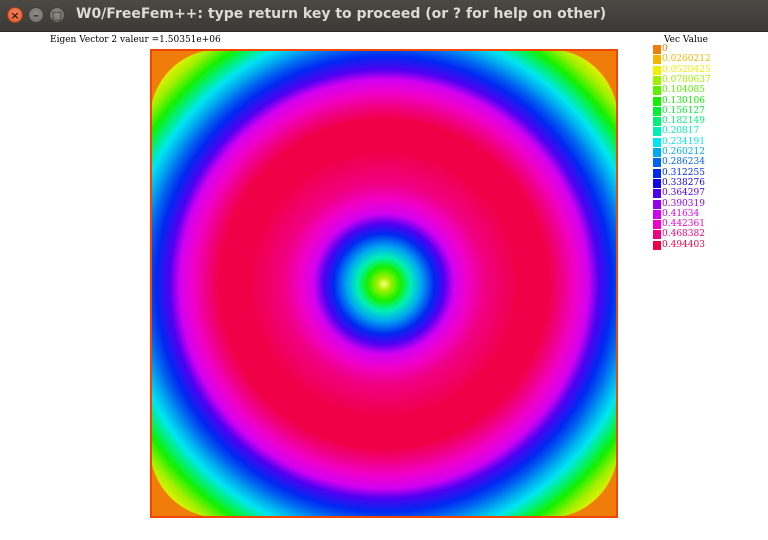 Image resolution: width=768 pixels, height=540 pixels. Describe the element at coordinates (683, 234) in the screenshot. I see `legend-label: 0.468382` at that location.